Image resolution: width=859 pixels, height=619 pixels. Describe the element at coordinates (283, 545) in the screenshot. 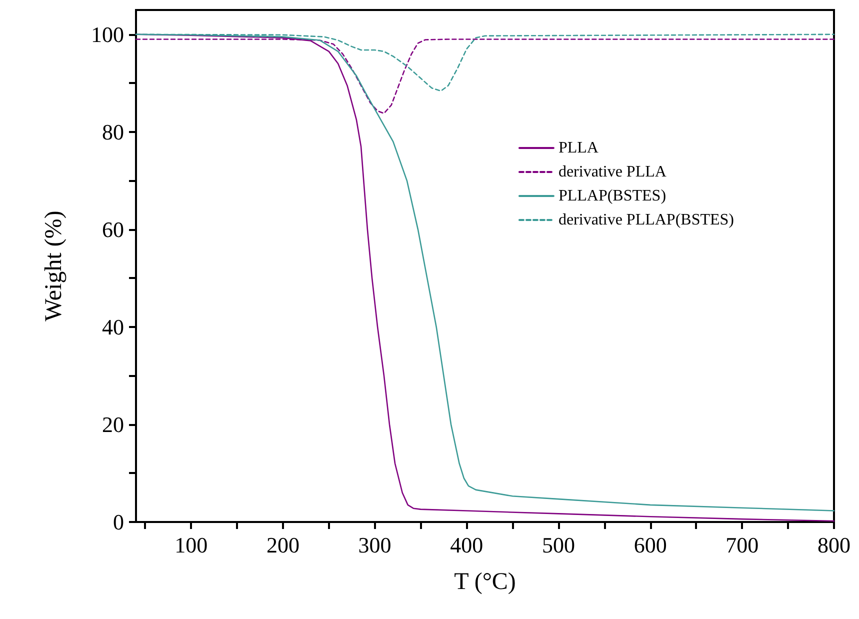

I see `x-tick-label: 200` at that location.